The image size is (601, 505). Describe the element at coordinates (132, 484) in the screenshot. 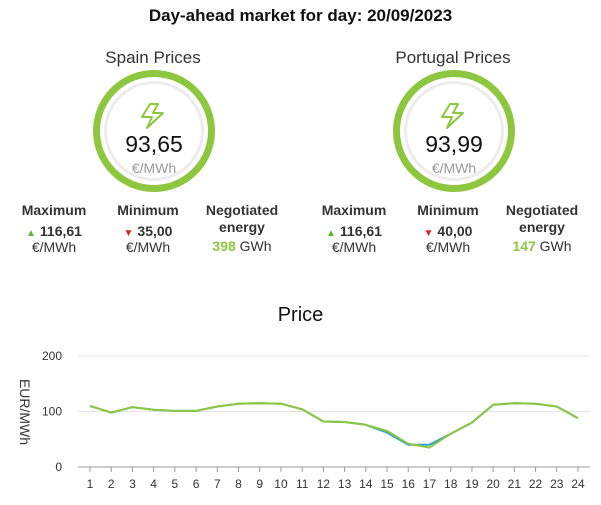

I see `x-tick-label: 3` at that location.